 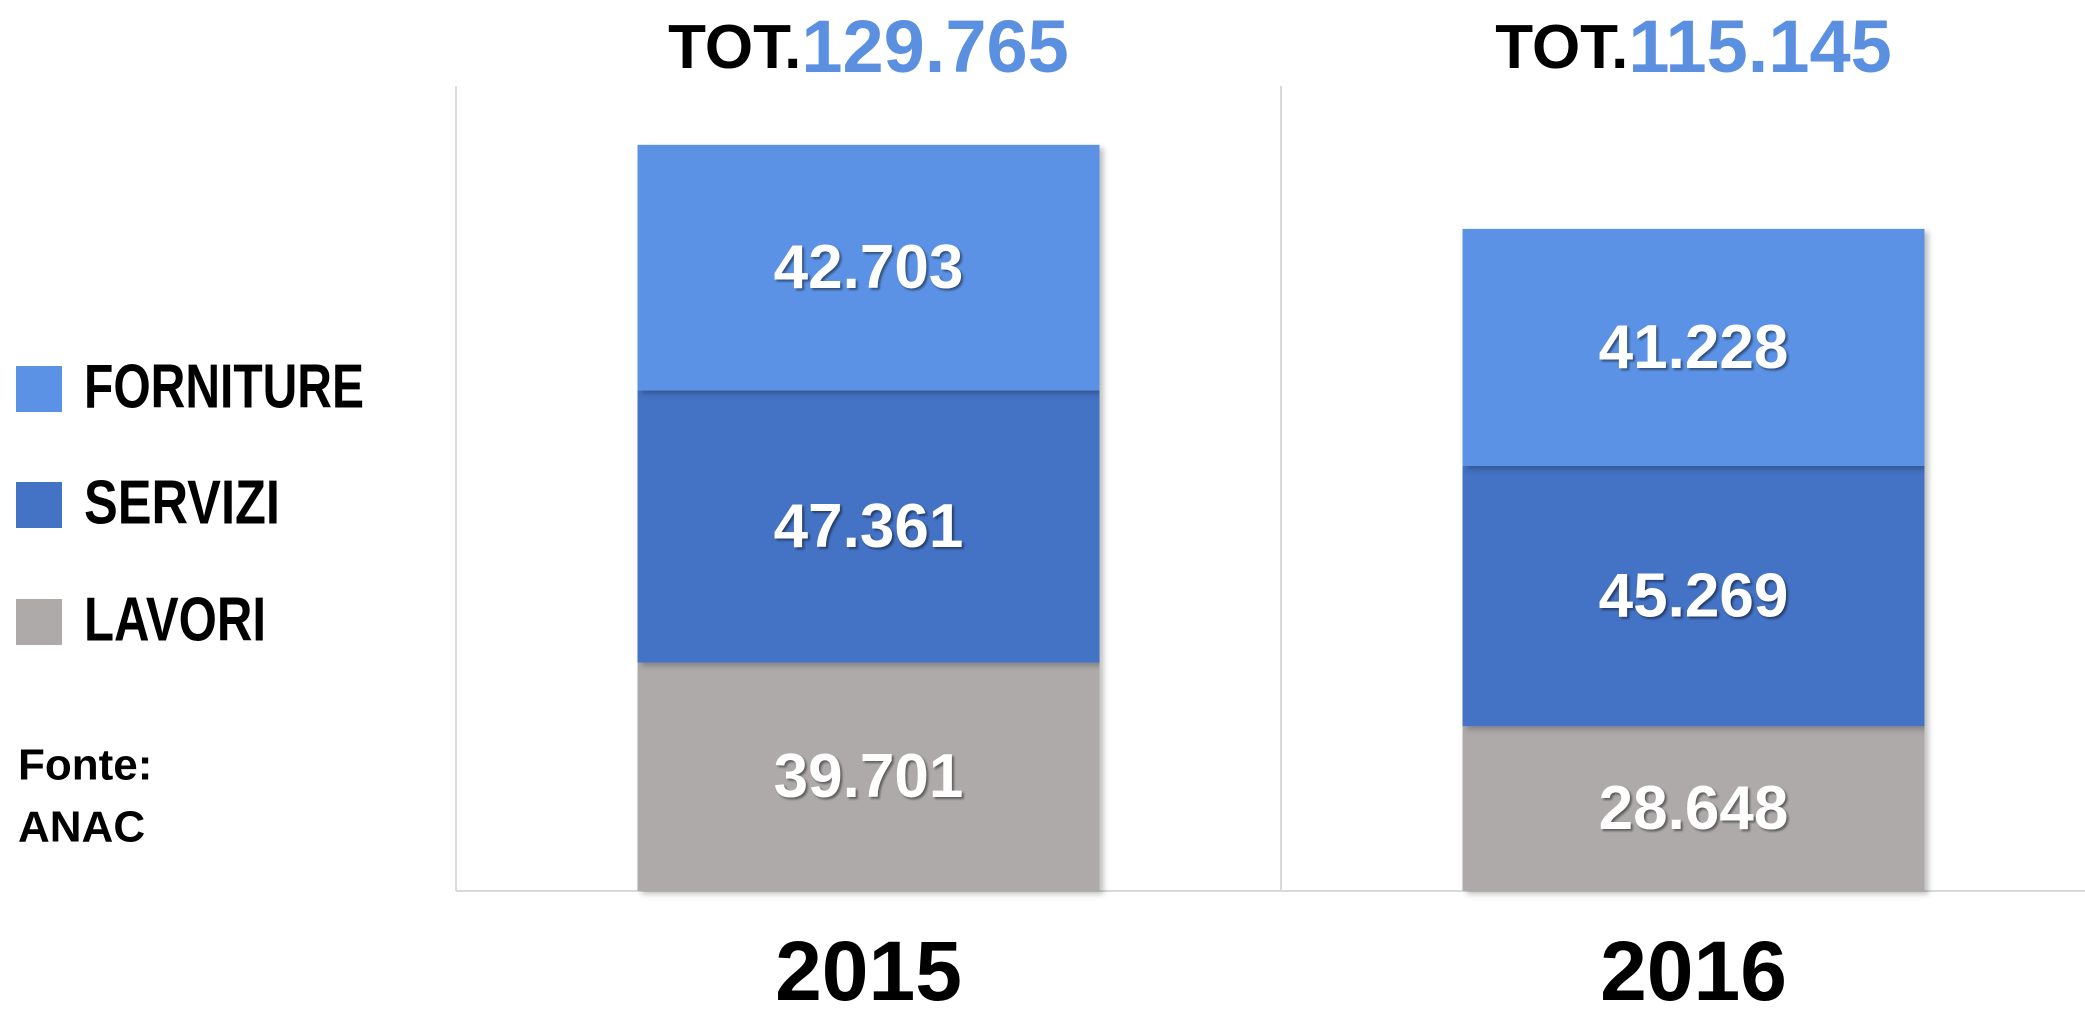 What do you see at coordinates (1693, 967) in the screenshot?
I see `x-tick-label: 2016` at bounding box center [1693, 967].